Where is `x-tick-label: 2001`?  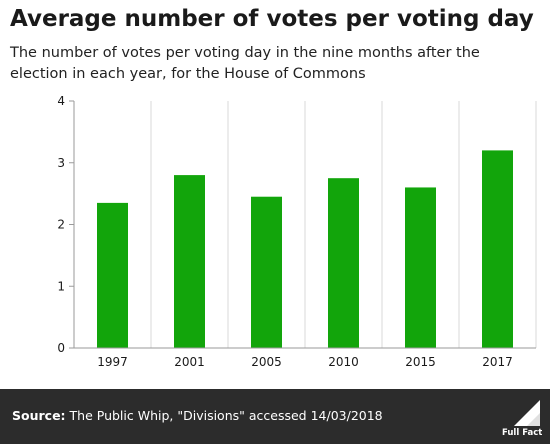 x-tick-label: 2001 is located at coordinates (189, 362).